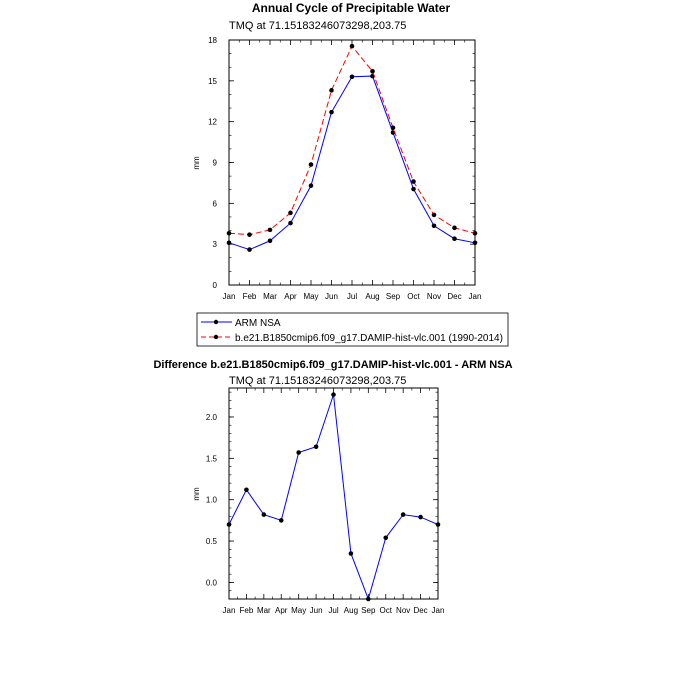 The width and height of the screenshot is (700, 700). I want to click on chart2-xtick-label: Aug, so click(351, 610).